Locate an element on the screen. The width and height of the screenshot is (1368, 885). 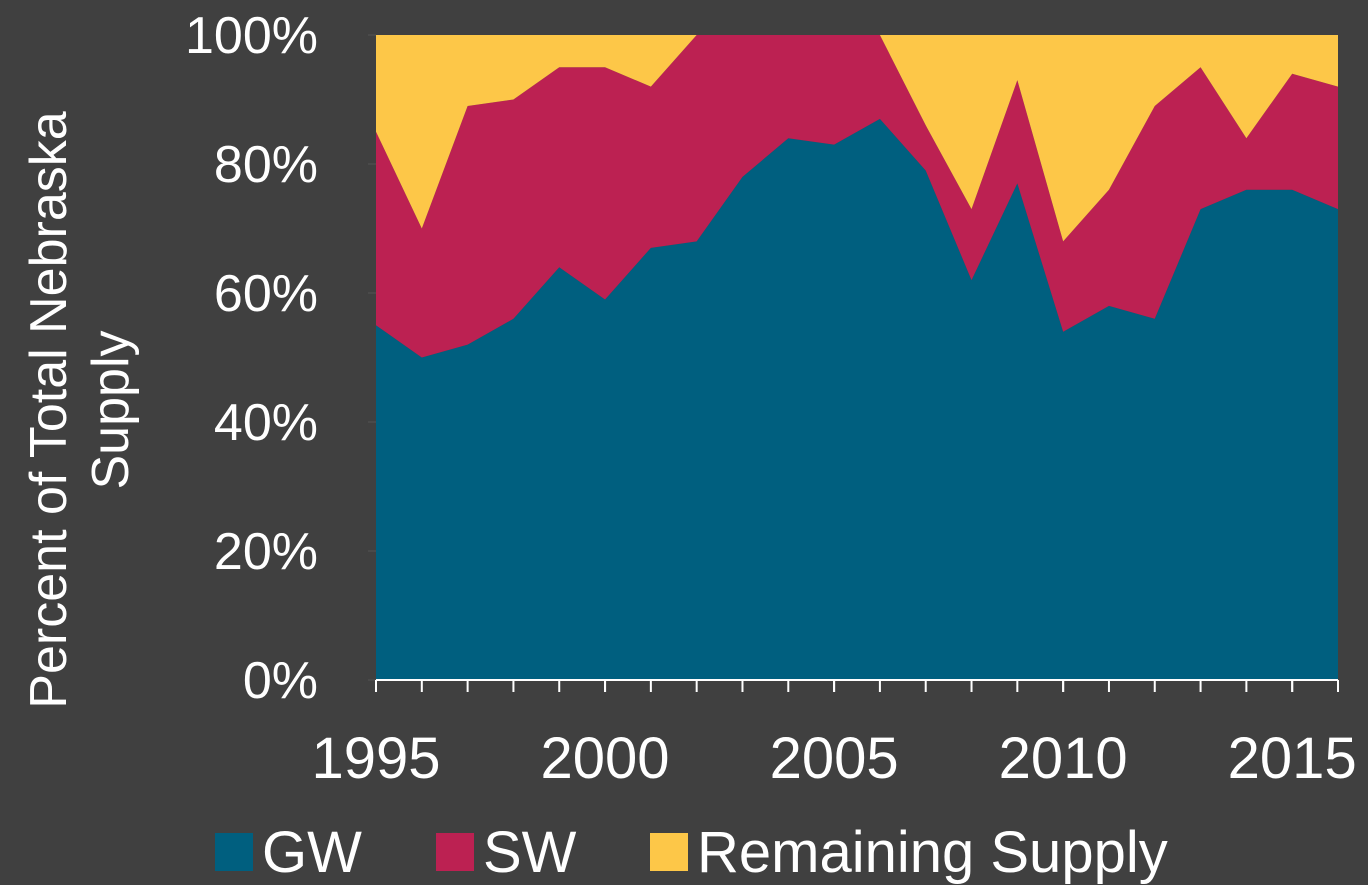
x-tick-label: 2015 is located at coordinates (1292, 758).